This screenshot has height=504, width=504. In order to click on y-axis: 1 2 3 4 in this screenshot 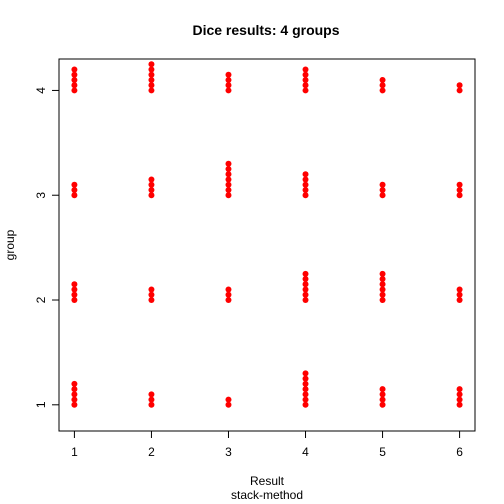, I will do `click(47, 247)`.